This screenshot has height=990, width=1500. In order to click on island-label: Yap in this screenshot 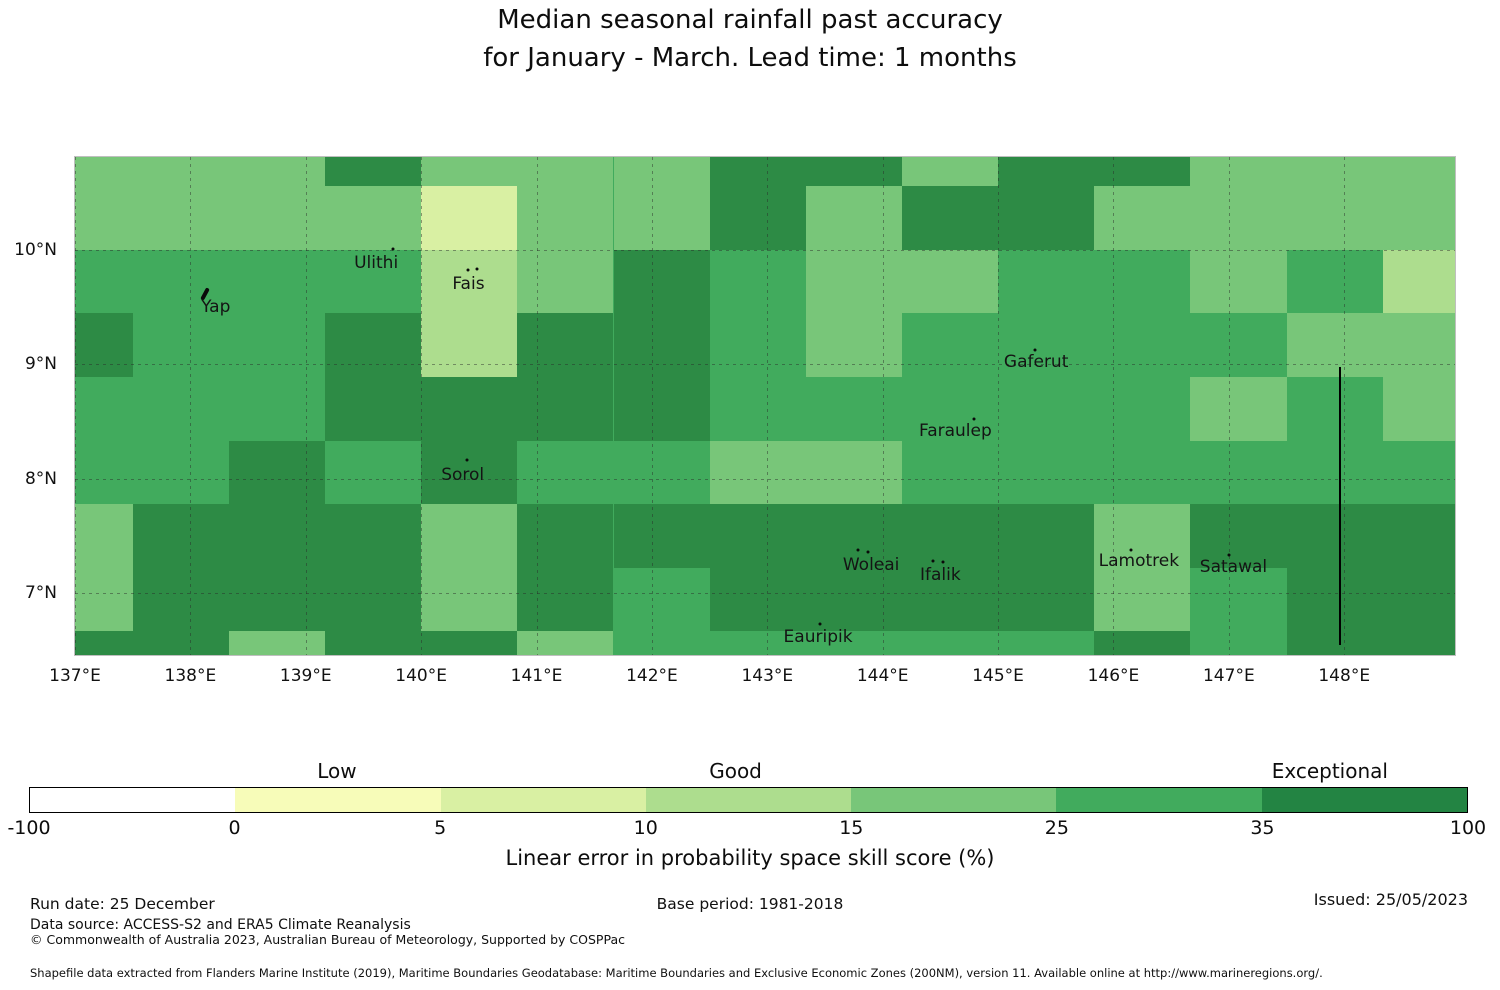, I will do `click(216, 306)`.